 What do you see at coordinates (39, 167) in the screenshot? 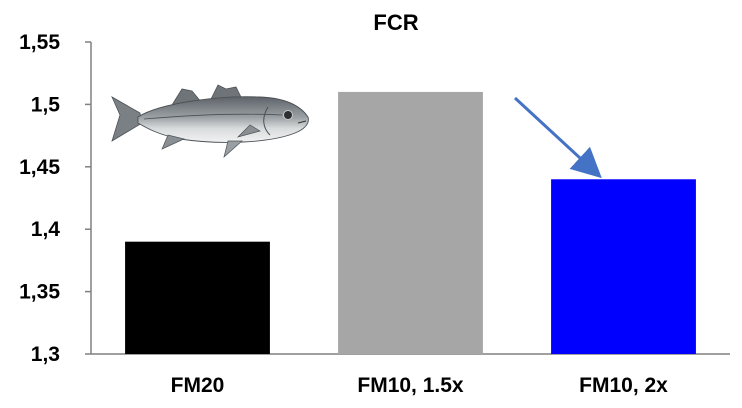
I see `y-tick-label: 1,45` at bounding box center [39, 167].